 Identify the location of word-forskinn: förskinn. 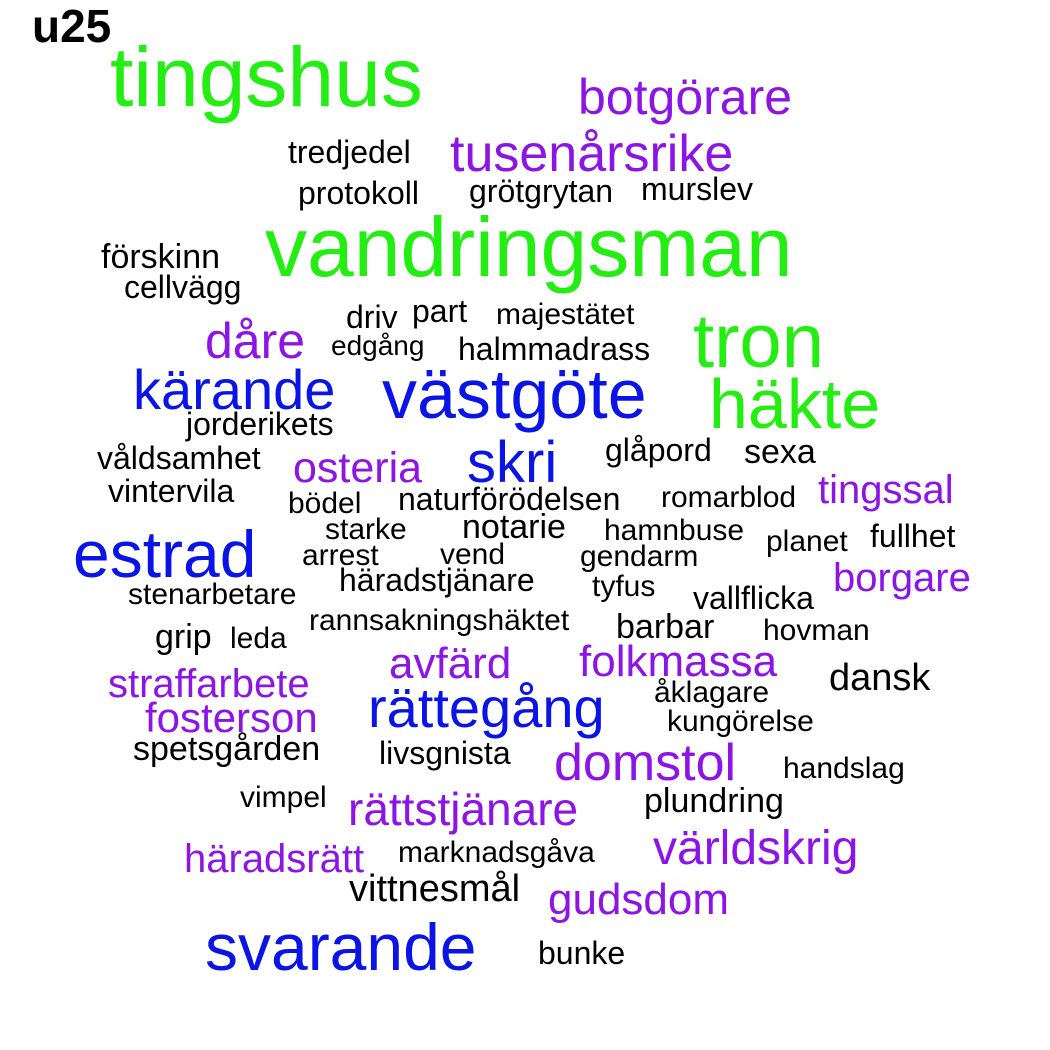
(160, 257).